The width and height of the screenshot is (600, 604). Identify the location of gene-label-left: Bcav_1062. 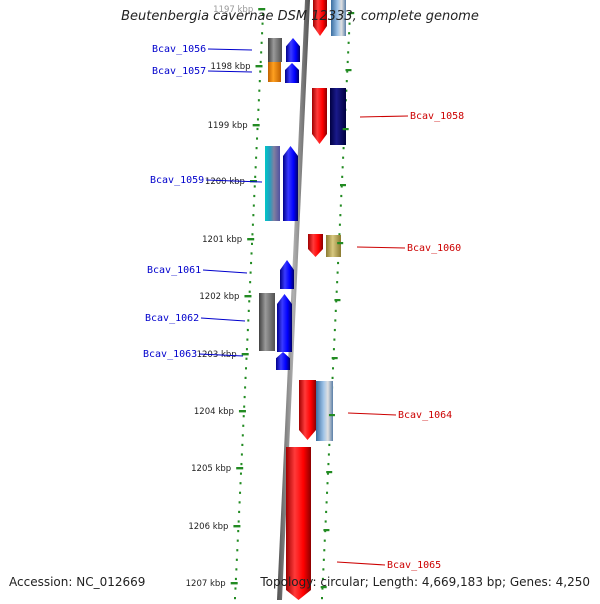
(172, 318).